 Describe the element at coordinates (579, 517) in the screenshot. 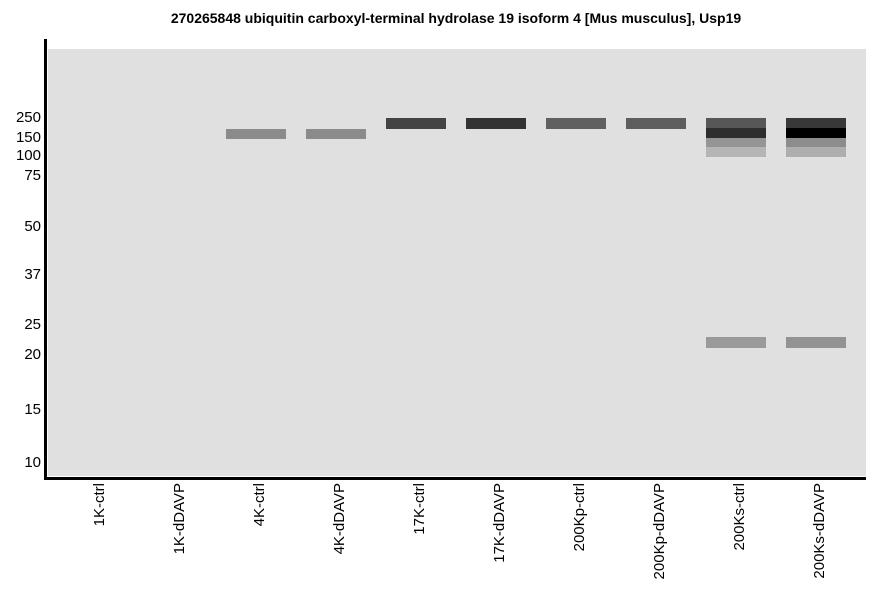

I see `lane-label: 200Kp-ctrl` at that location.